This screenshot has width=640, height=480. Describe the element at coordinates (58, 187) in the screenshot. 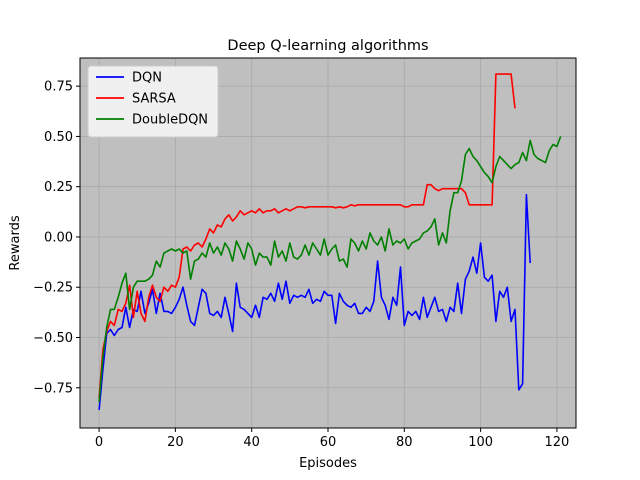

I see `y-tick-label: 0.25` at that location.